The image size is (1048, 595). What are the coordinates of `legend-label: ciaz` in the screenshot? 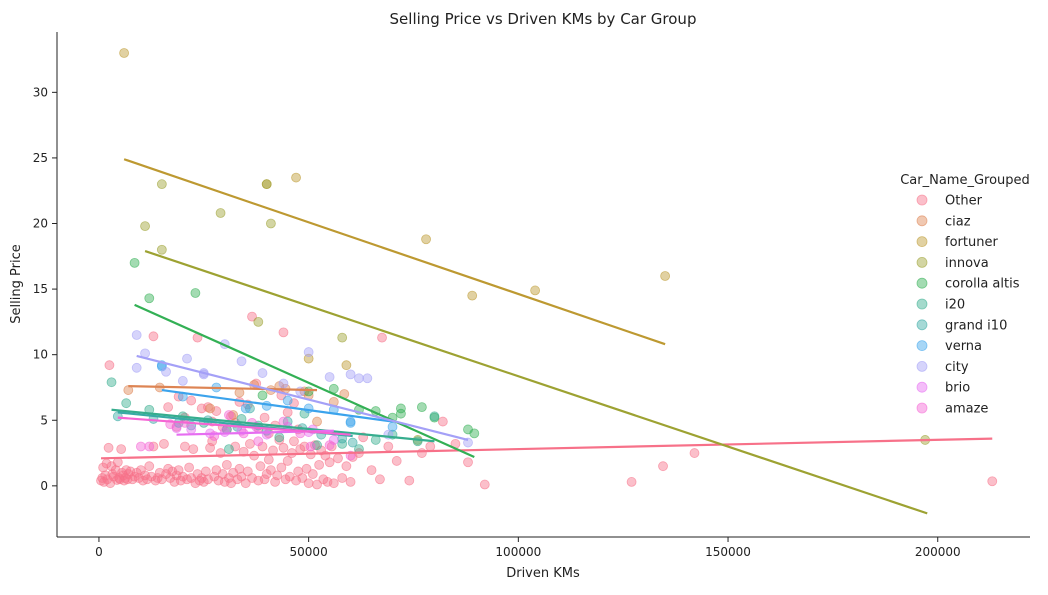 It's located at (958, 221).